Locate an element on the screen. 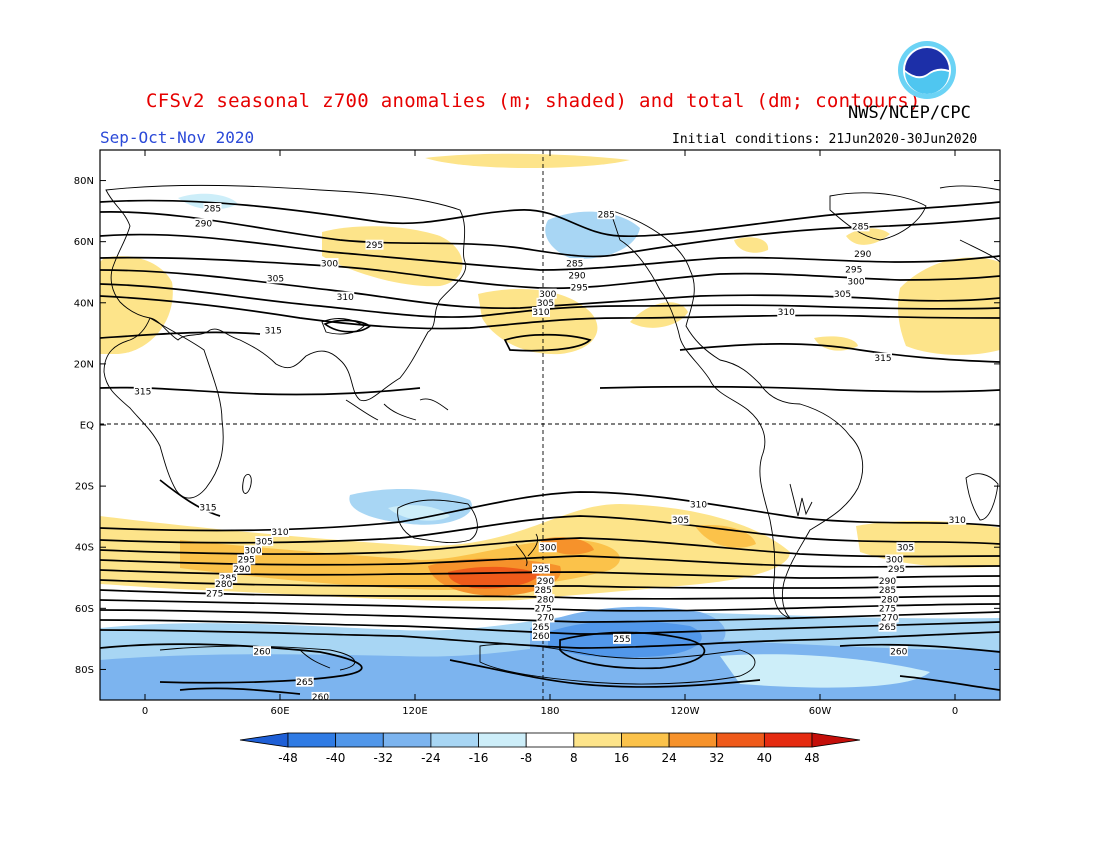 Image resolution: width=1100 pixels, height=850 pixels. colorbar-label: -16 is located at coordinates (479, 758).